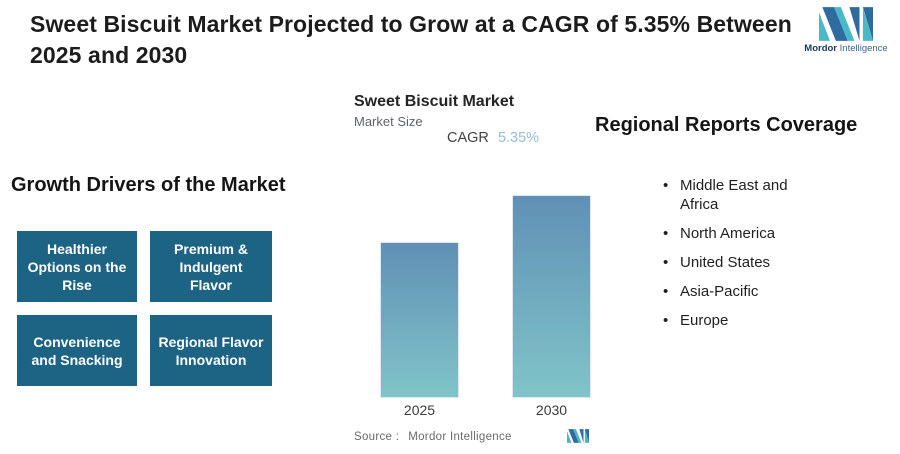 The width and height of the screenshot is (900, 454). What do you see at coordinates (148, 185) in the screenshot?
I see `growth-drivers-heading: Growth Drivers of the Market` at bounding box center [148, 185].